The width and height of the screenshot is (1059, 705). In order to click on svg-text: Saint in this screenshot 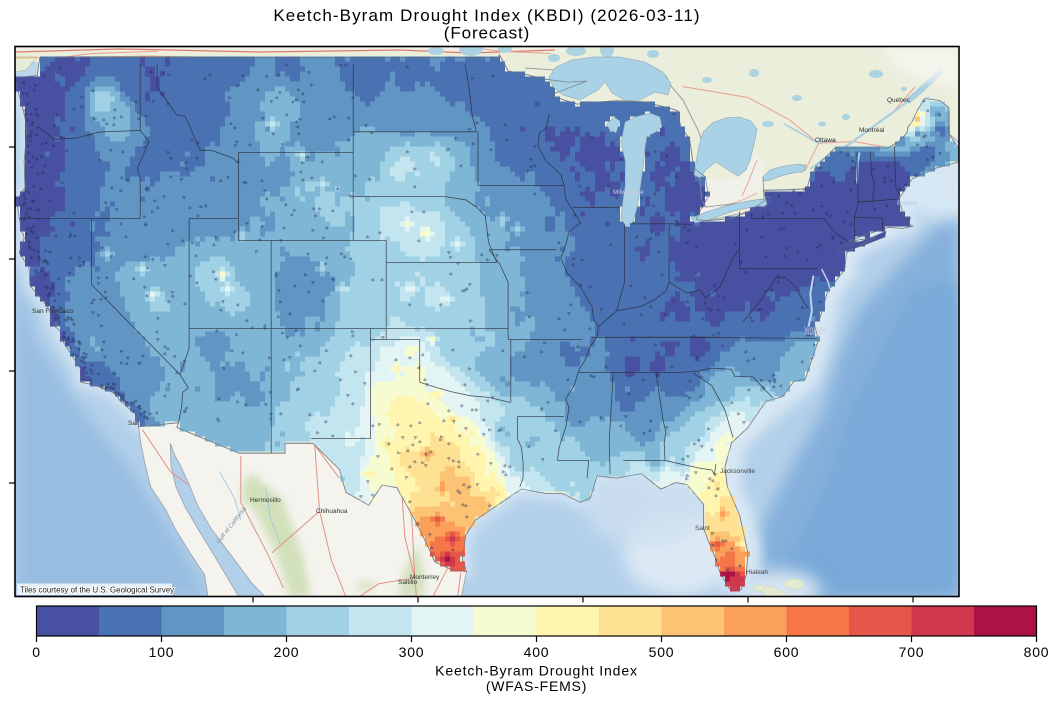, I will do `click(702, 528)`.